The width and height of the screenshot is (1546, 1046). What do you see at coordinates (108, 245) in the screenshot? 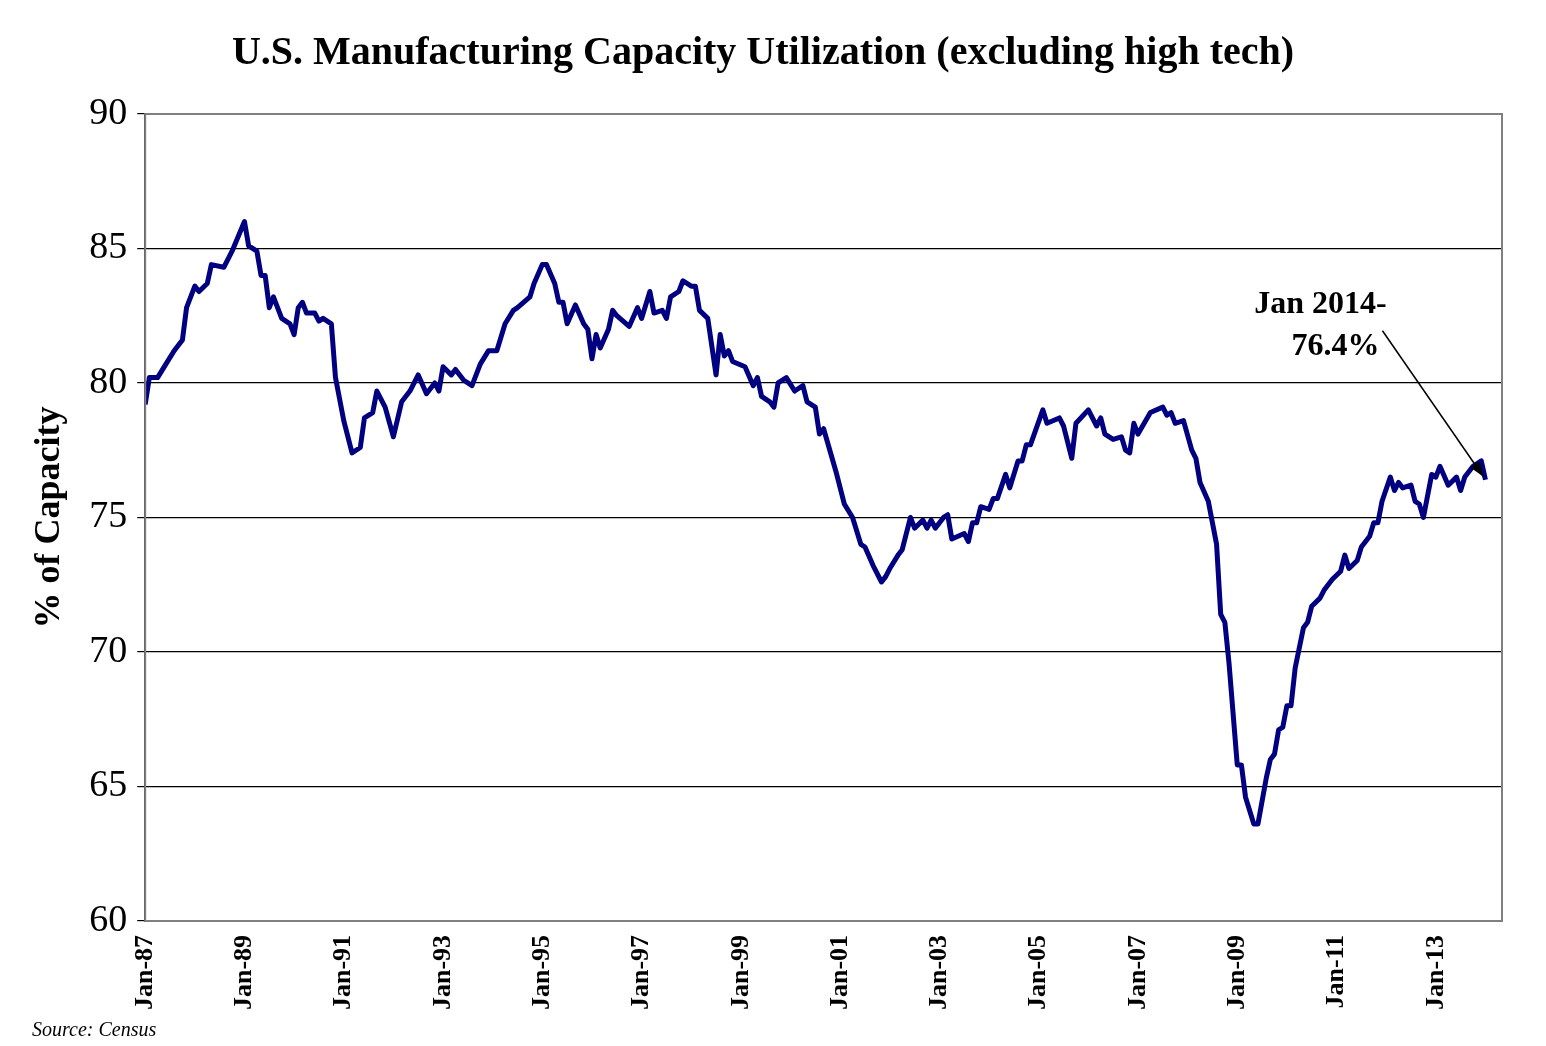
I see `y-tick-label: 85` at bounding box center [108, 245].